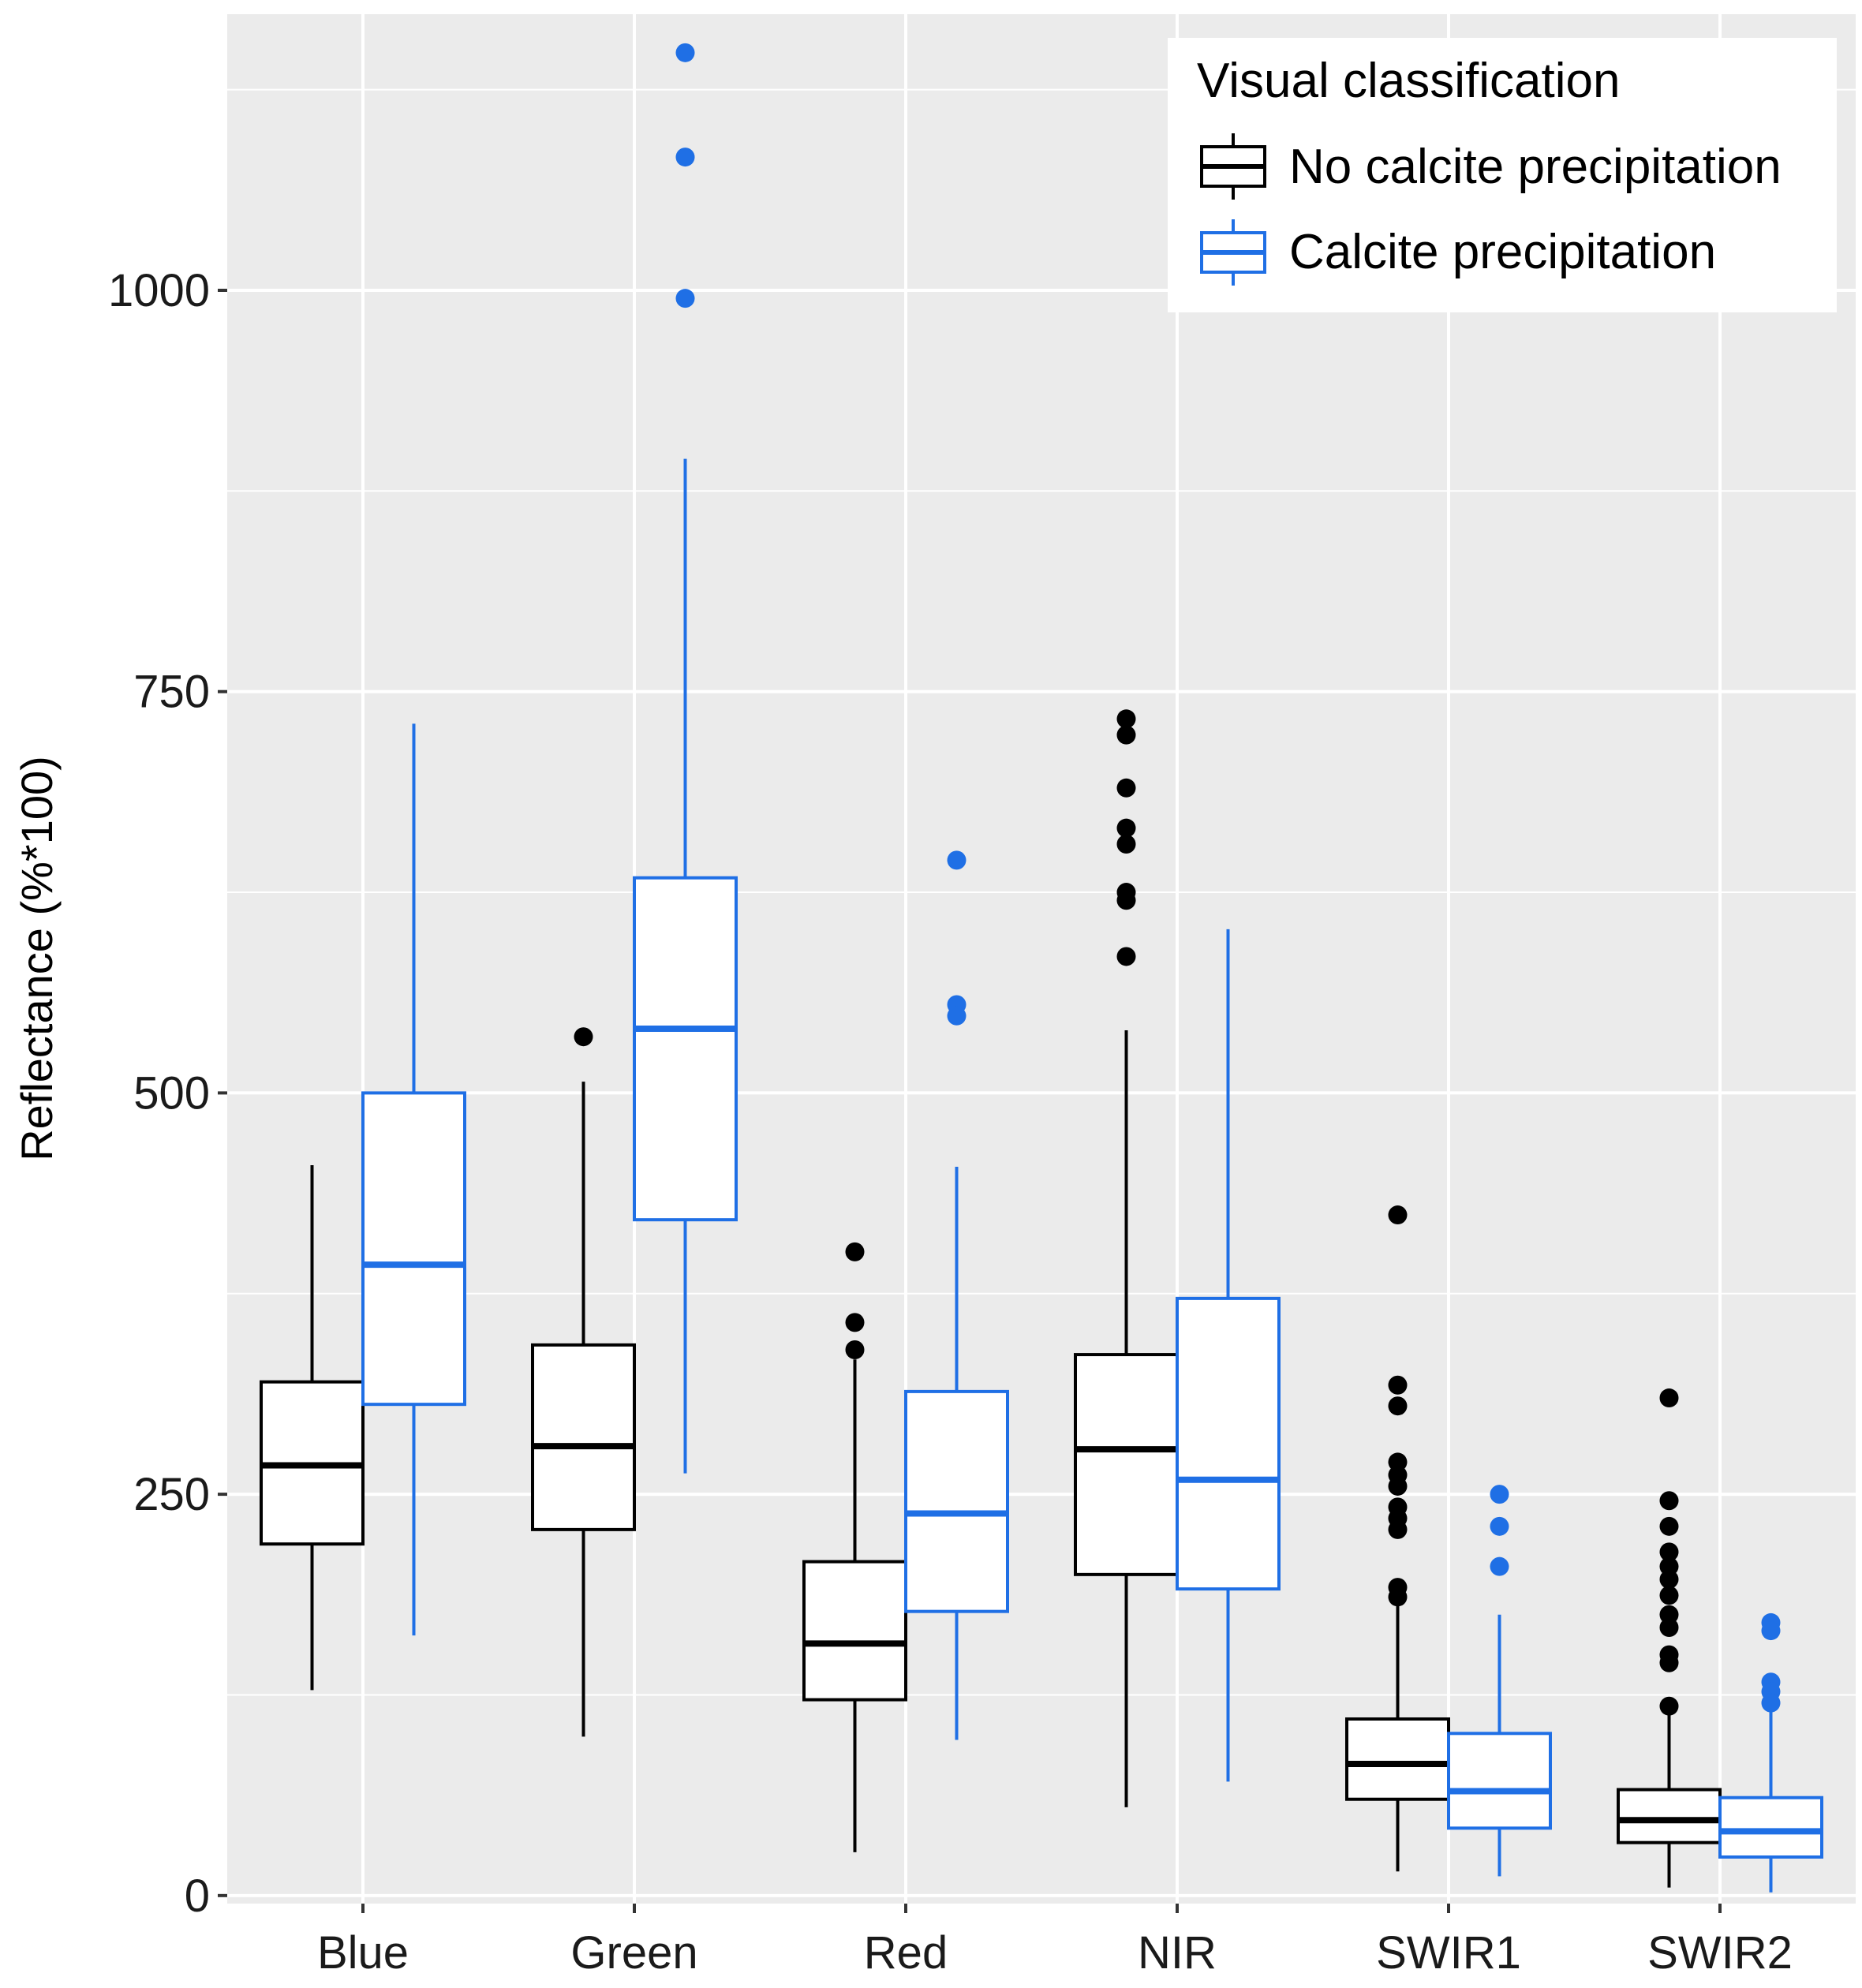  What do you see at coordinates (1055, 1941) in the screenshot?
I see `x-axis: Blue Green Red NIR SWIR1 SWIR2` at bounding box center [1055, 1941].